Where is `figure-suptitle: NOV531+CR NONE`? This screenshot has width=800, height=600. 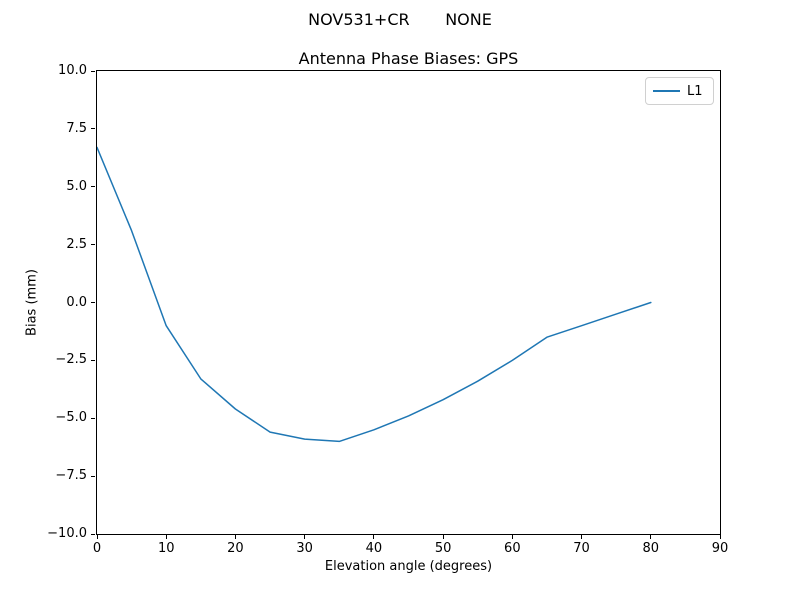
figure-suptitle: NOV531+CR NONE is located at coordinates (400, 19).